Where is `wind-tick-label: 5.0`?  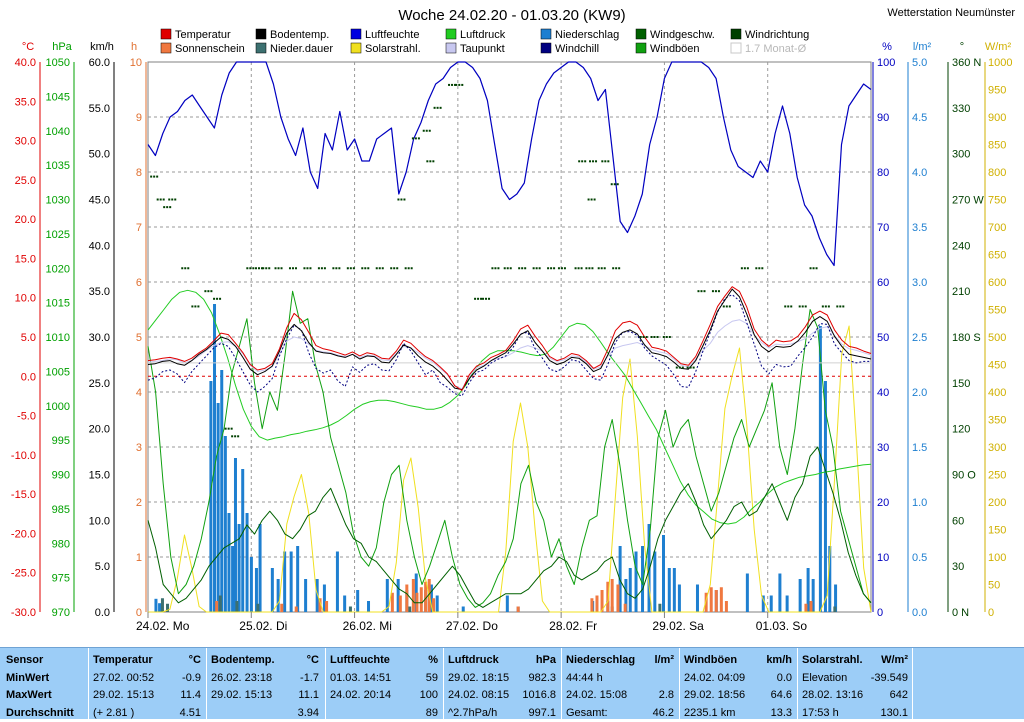
wind-tick-label: 5.0 is located at coordinates (102, 567).